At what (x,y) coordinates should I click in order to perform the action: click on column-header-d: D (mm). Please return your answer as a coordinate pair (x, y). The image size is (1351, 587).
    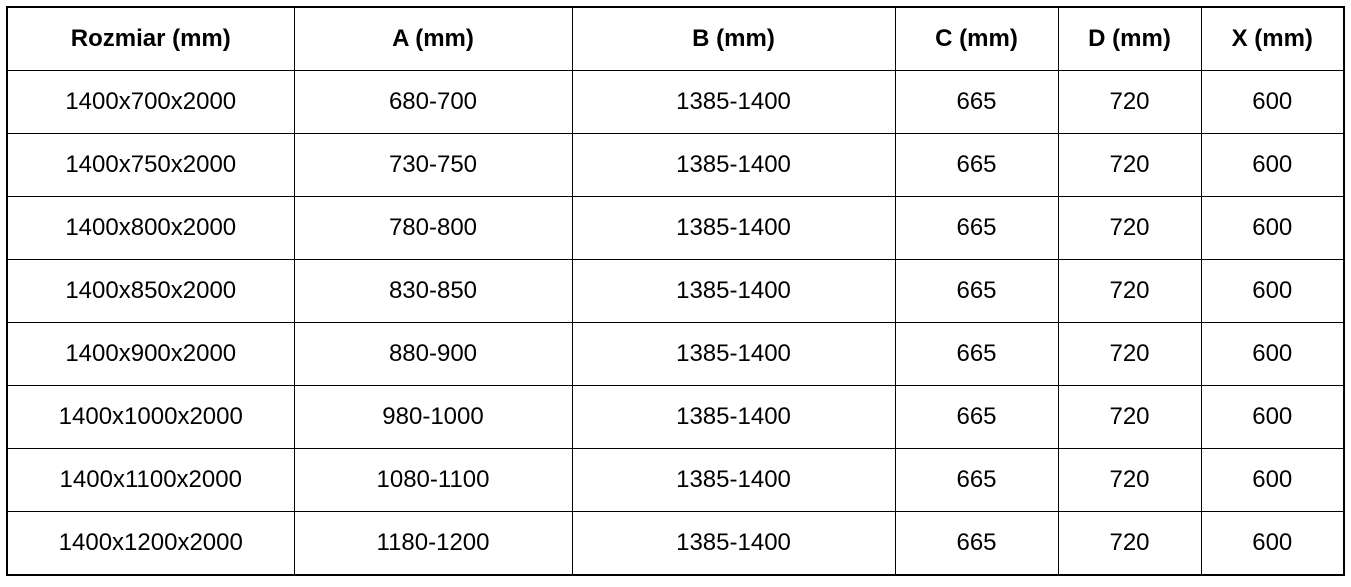
    Looking at the image, I should click on (1129, 38).